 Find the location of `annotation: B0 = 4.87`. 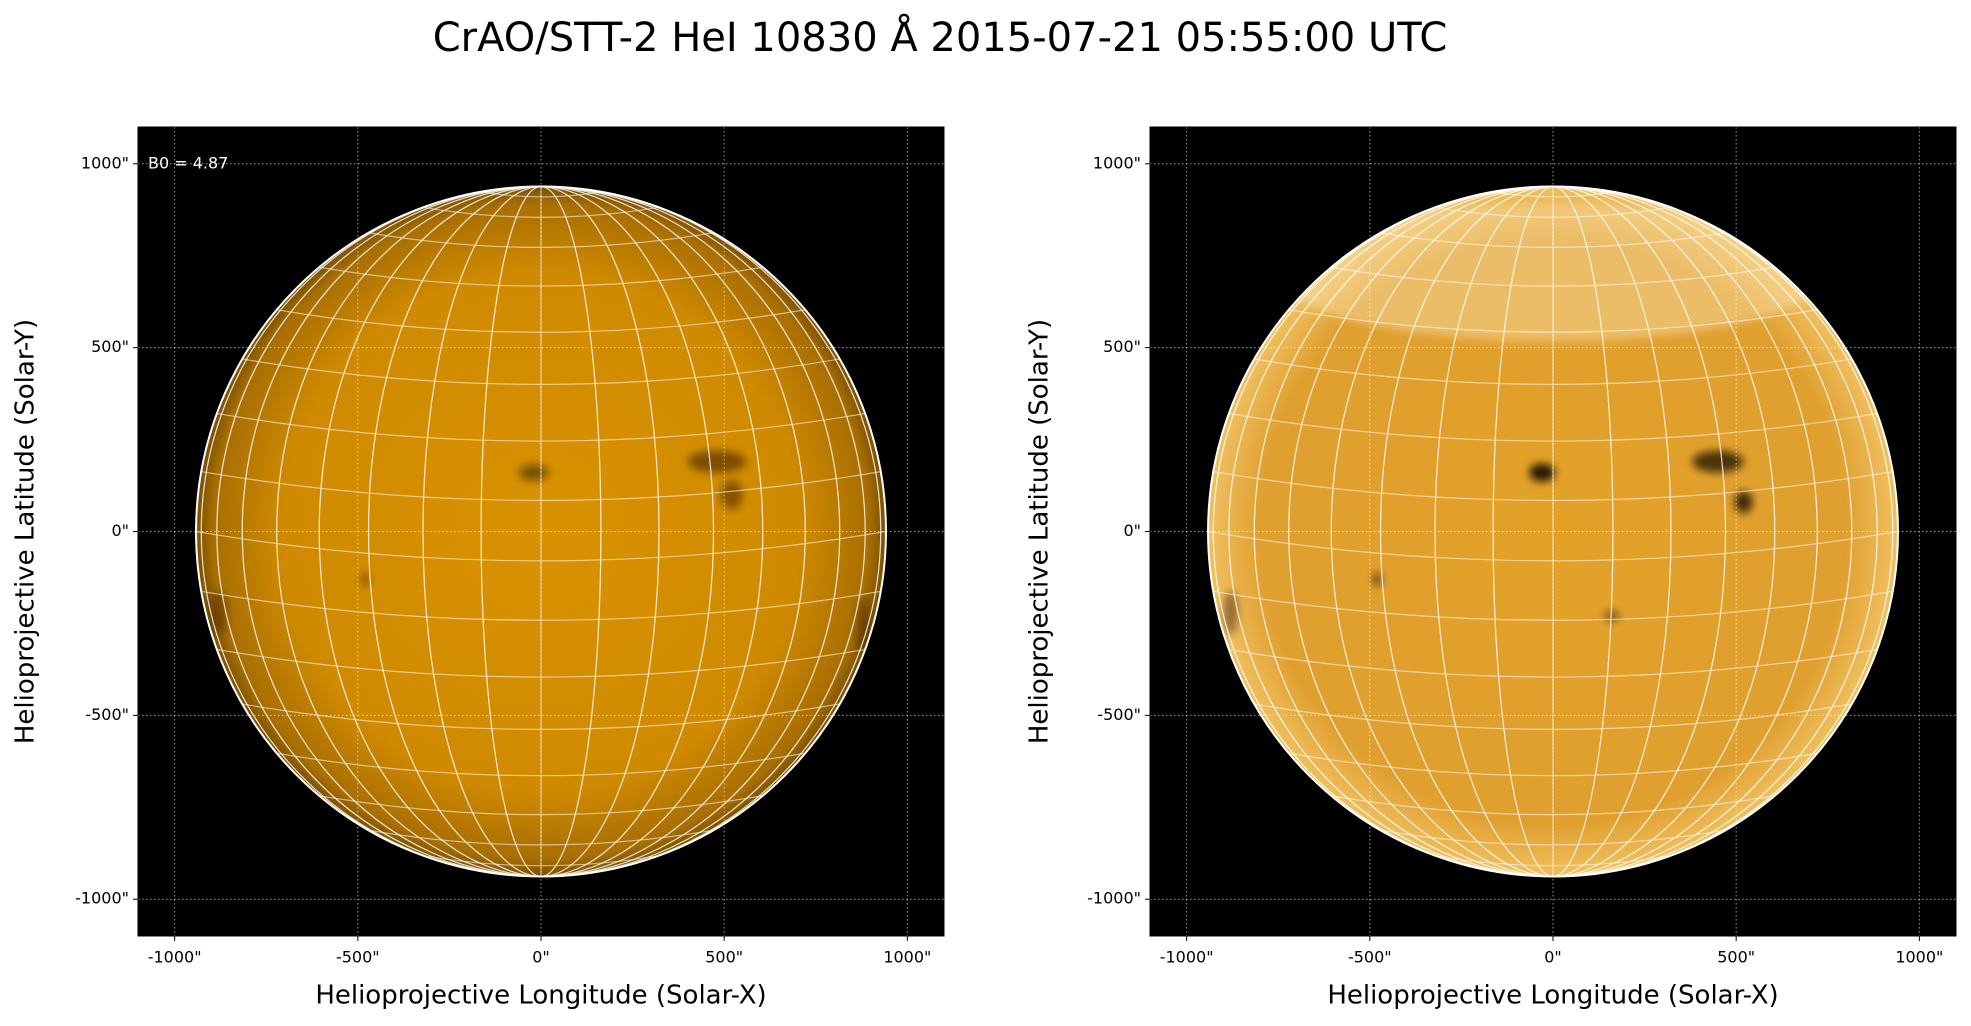

annotation: B0 = 4.87 is located at coordinates (188, 163).